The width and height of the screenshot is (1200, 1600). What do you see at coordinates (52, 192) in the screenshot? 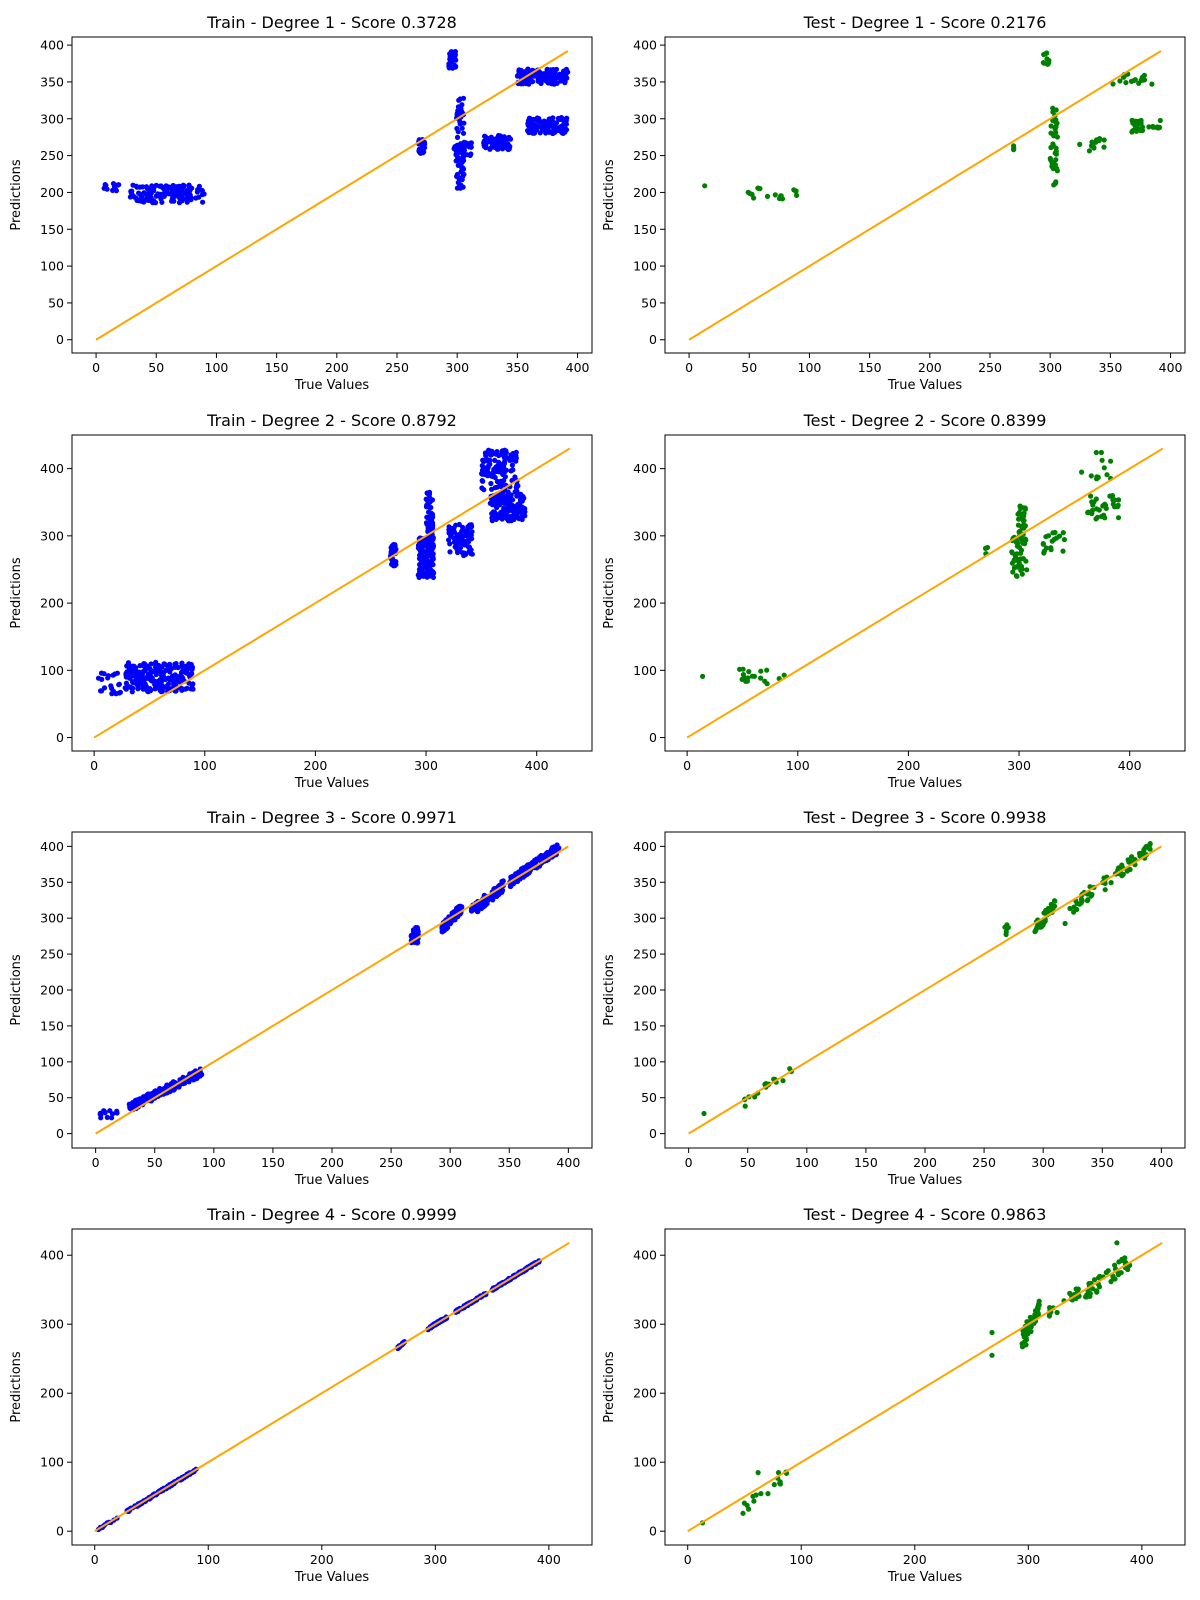
I see `y-tick-label: 200` at bounding box center [52, 192].